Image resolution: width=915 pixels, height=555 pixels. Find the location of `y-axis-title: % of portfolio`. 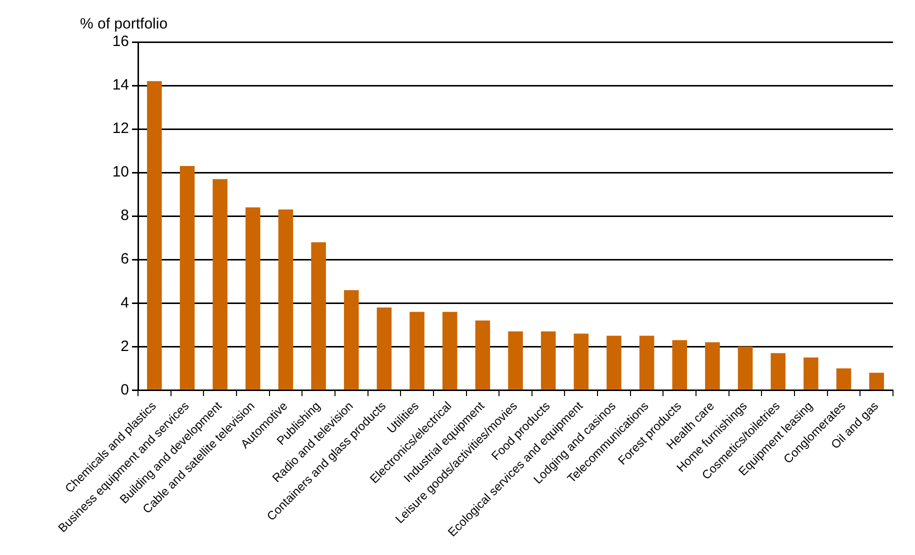

y-axis-title: % of portfolio is located at coordinates (124, 24).